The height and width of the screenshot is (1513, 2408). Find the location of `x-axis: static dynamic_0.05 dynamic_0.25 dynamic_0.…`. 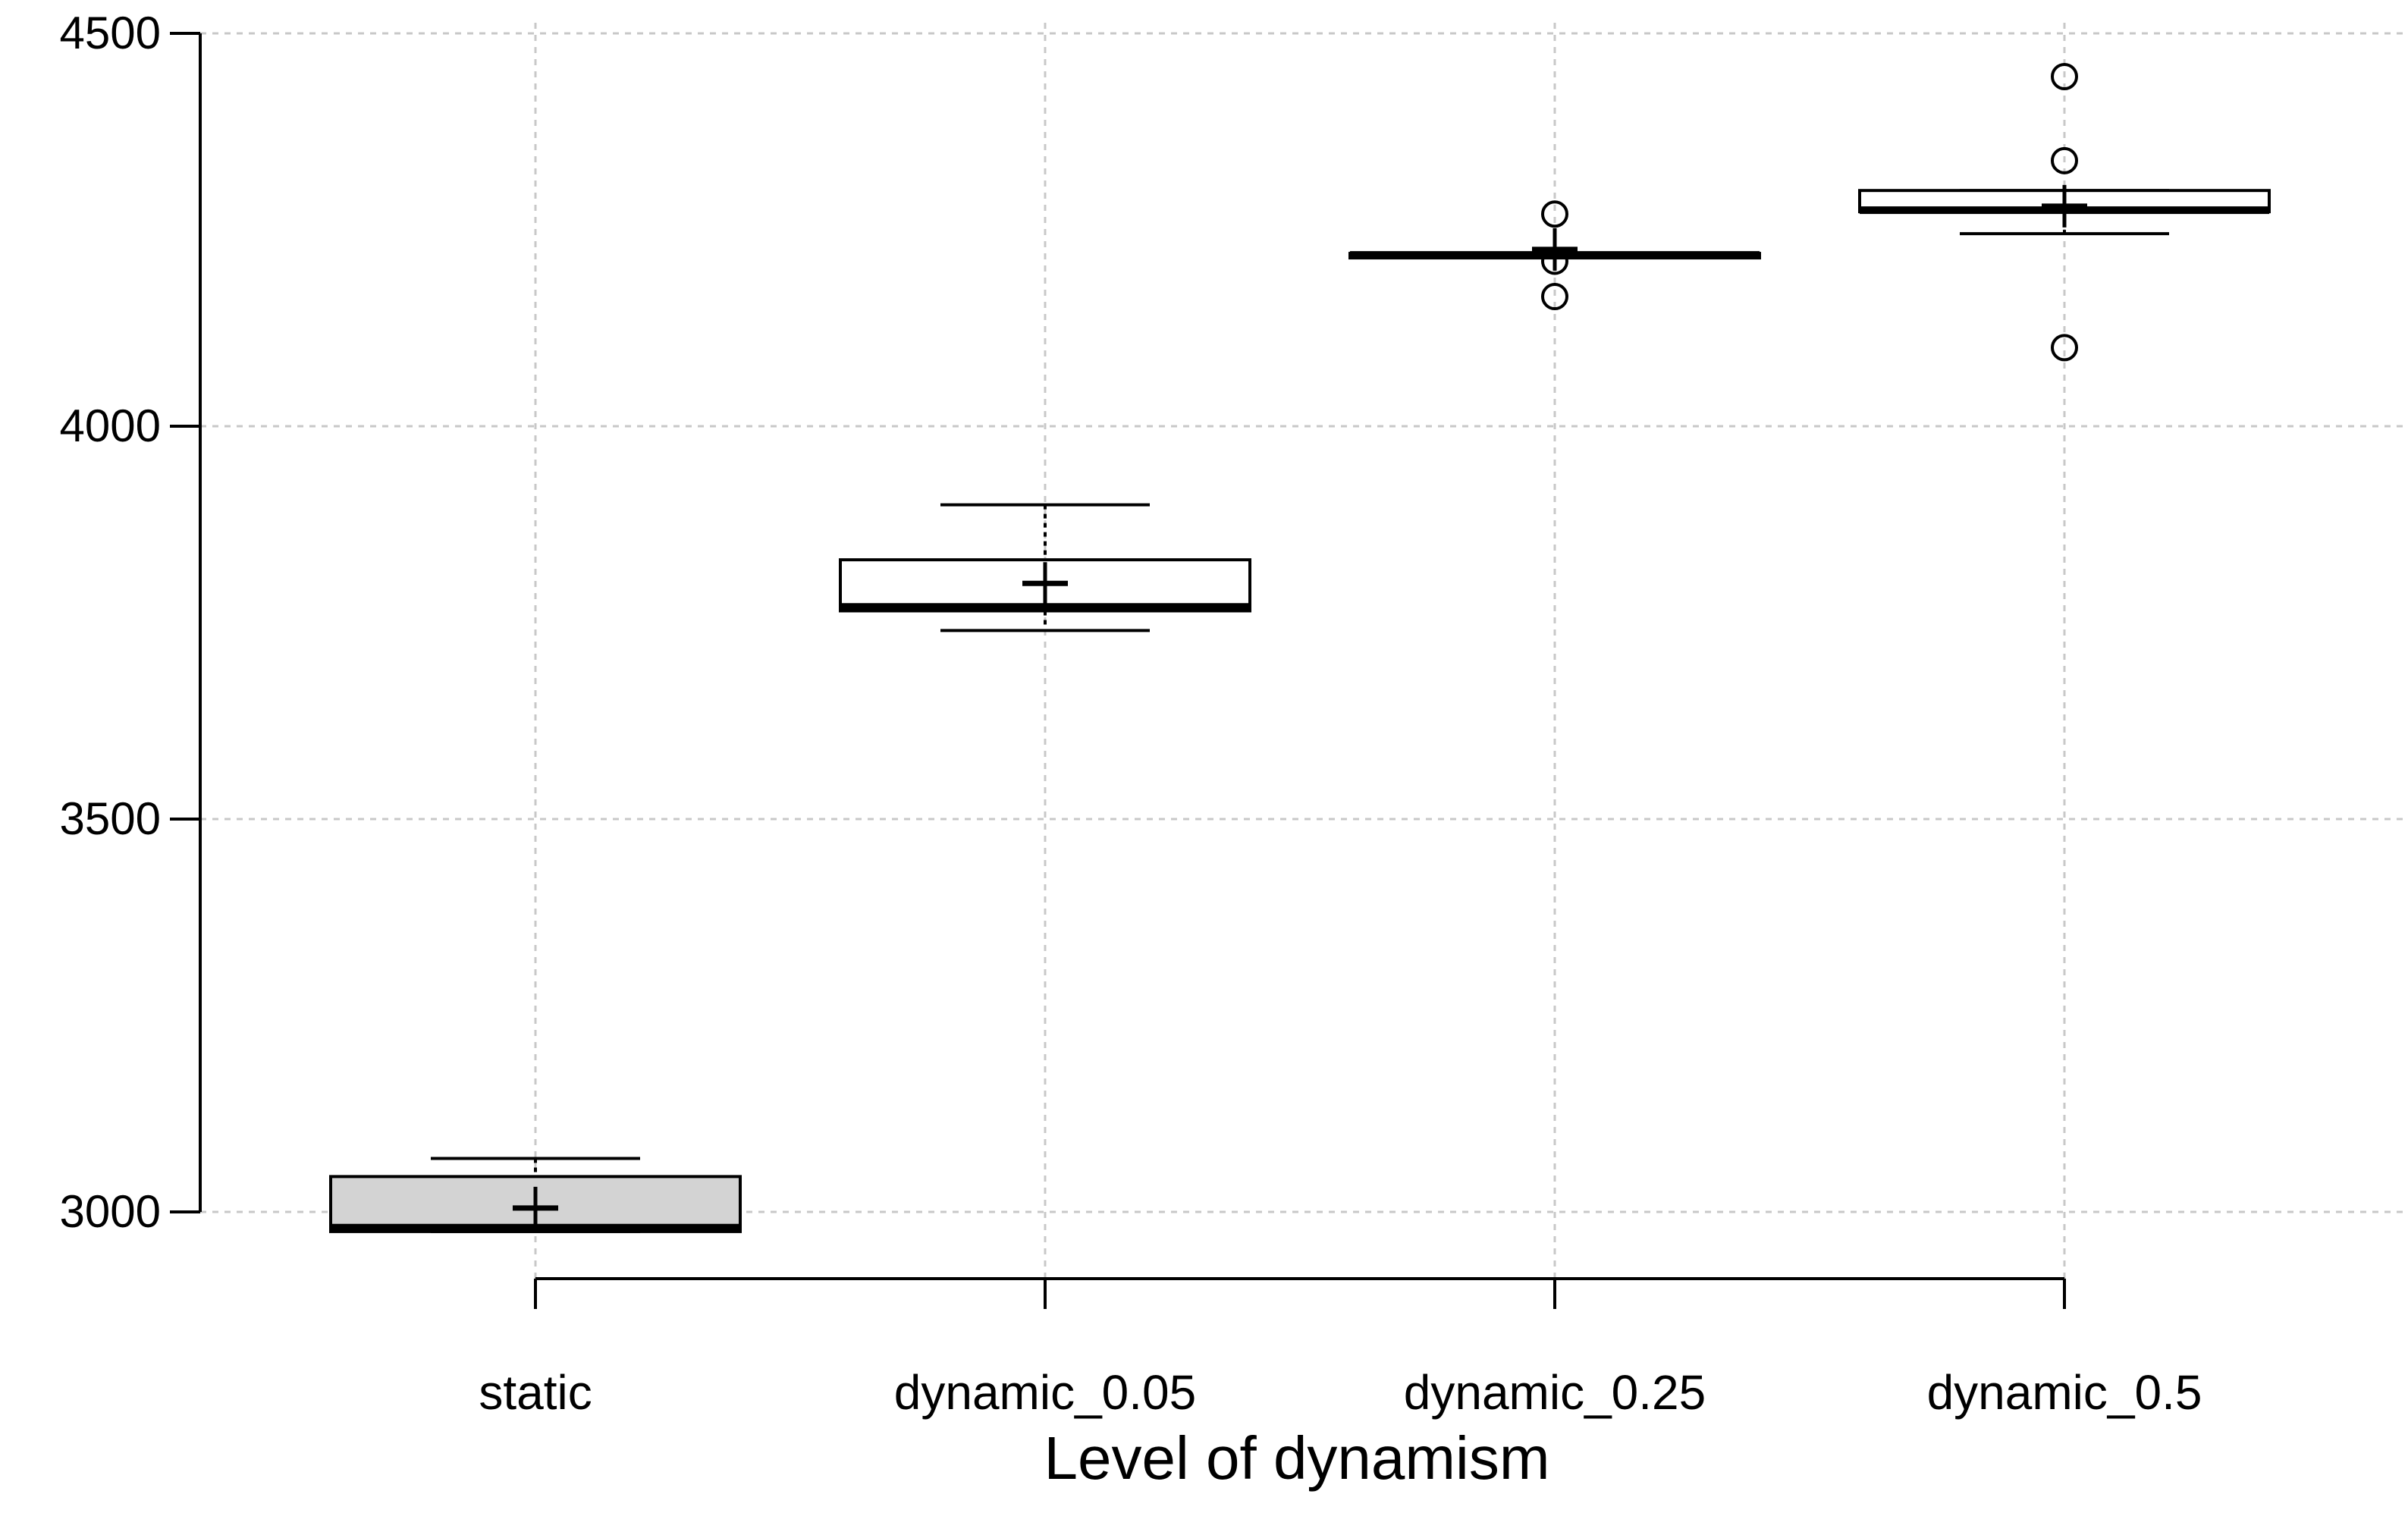

x-axis: static dynamic_0.05 dynamic_0.25 dynamic_0.… is located at coordinates (1340, 1348).